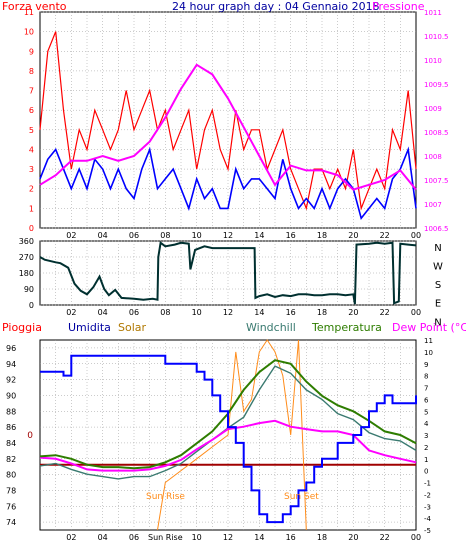 The width and height of the screenshot is (466, 555). I want to click on mid-x-tick-9: 20, so click(353, 312).